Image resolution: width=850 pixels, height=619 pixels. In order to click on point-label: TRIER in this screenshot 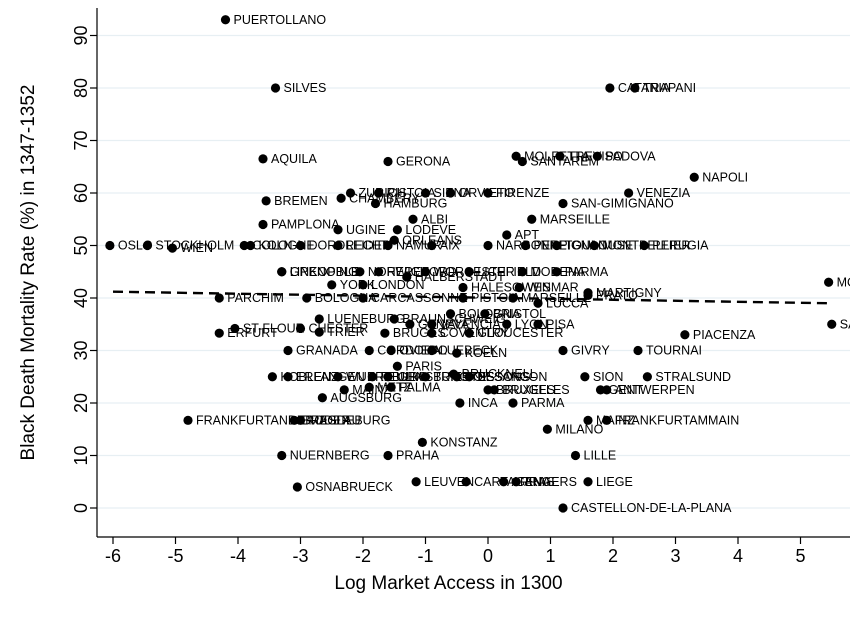, I will do `click(346, 332)`.